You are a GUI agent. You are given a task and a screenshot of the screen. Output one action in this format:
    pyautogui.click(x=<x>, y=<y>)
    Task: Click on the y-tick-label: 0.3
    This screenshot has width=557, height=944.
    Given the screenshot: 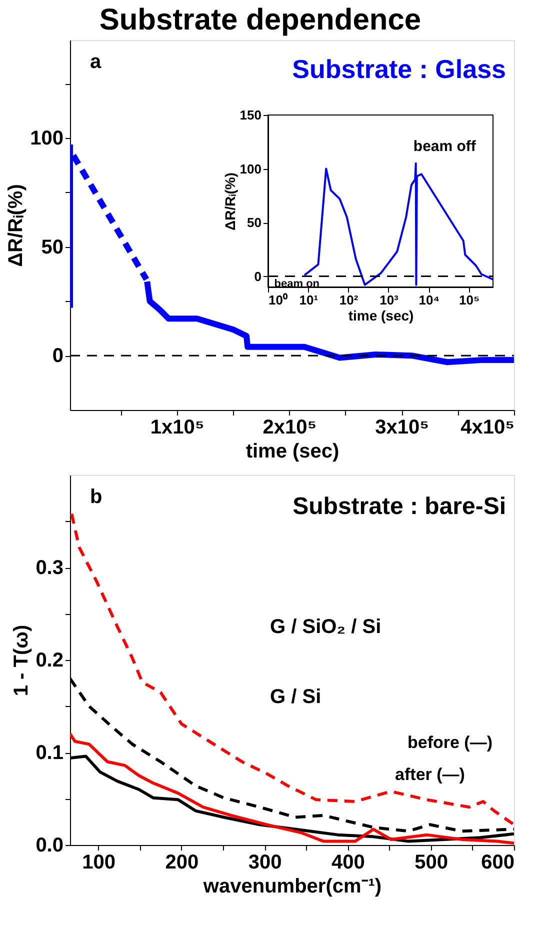 What is the action you would take?
    pyautogui.click(x=50, y=568)
    